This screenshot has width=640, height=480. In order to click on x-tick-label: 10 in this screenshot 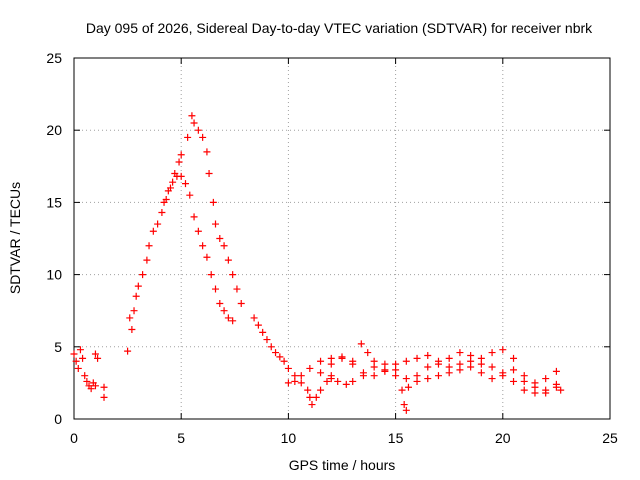, I will do `click(289, 438)`.